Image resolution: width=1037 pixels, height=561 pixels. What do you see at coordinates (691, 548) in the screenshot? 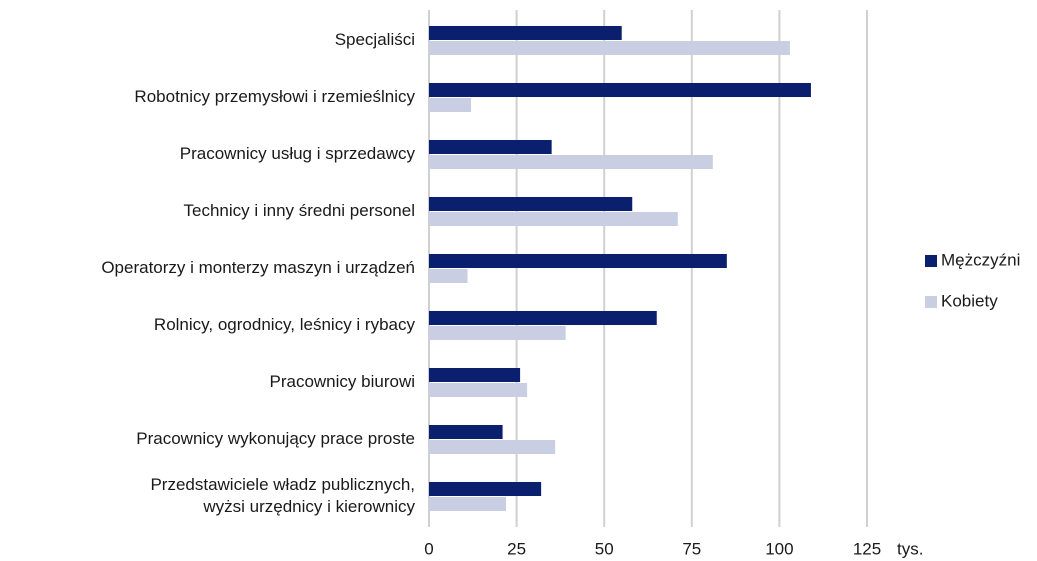
I see `x-tick-label: 75` at bounding box center [691, 548].